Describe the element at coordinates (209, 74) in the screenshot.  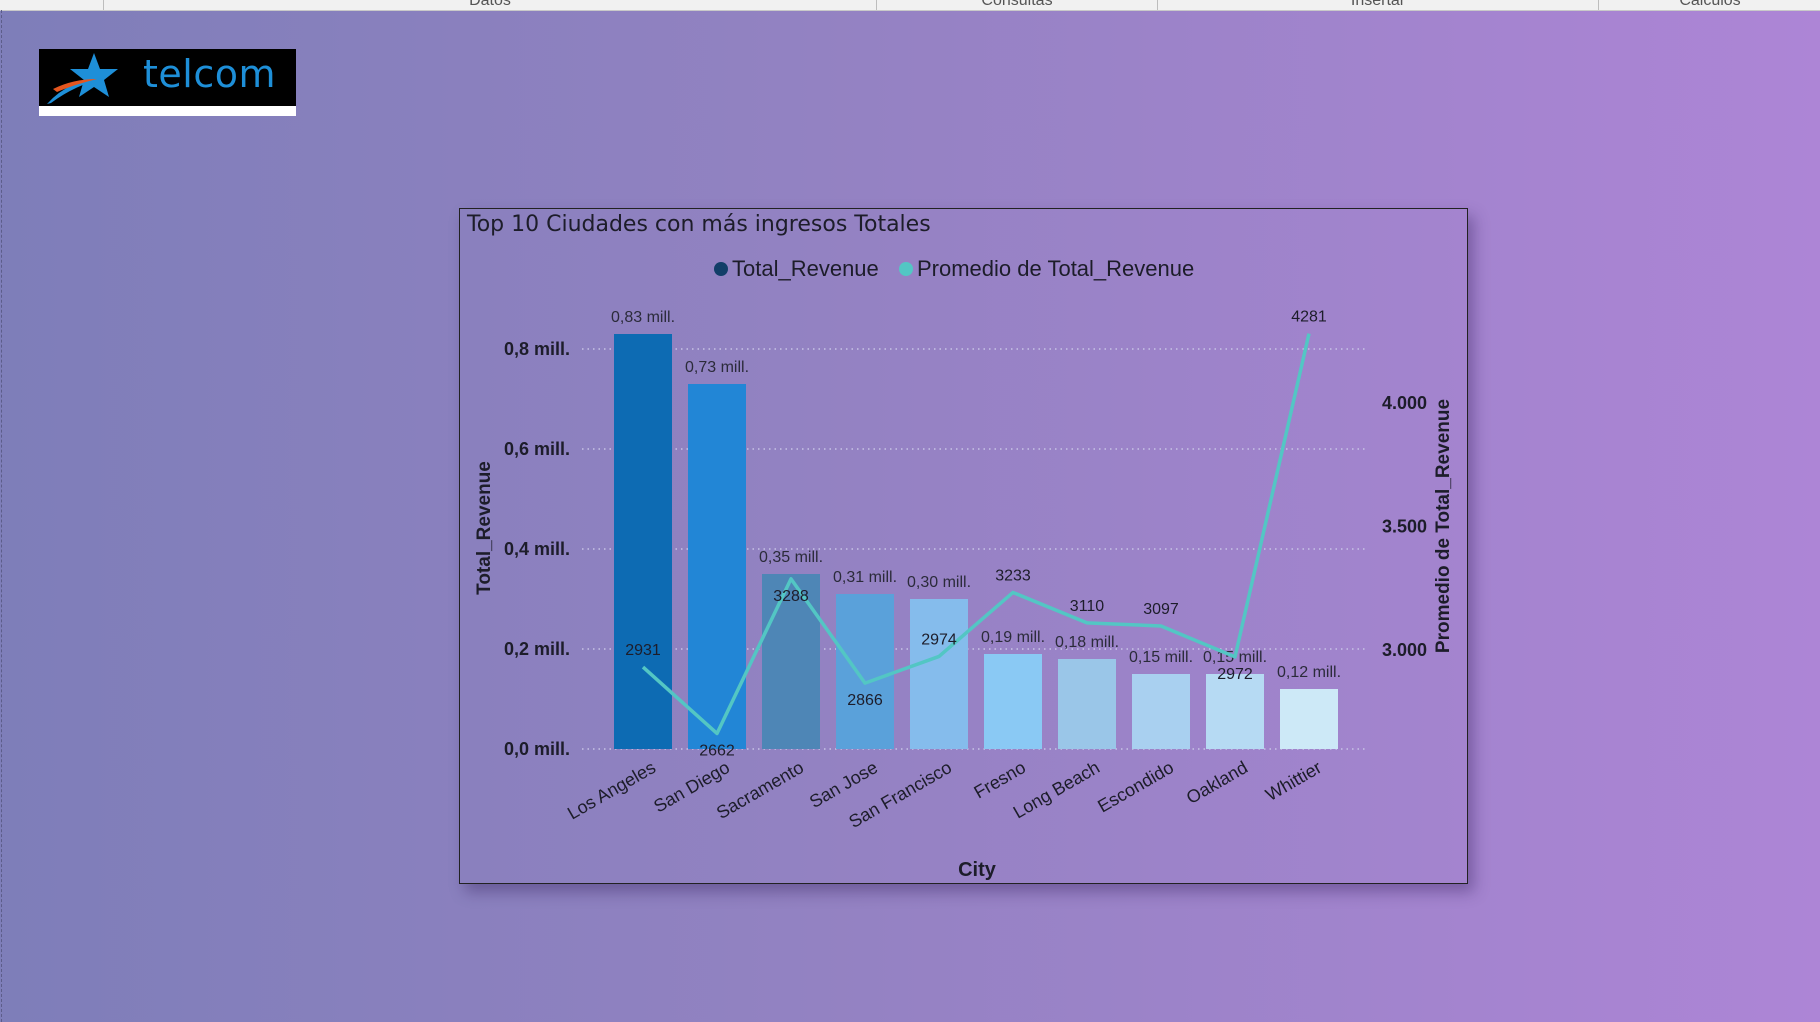
I see `logo-text: telcom` at that location.